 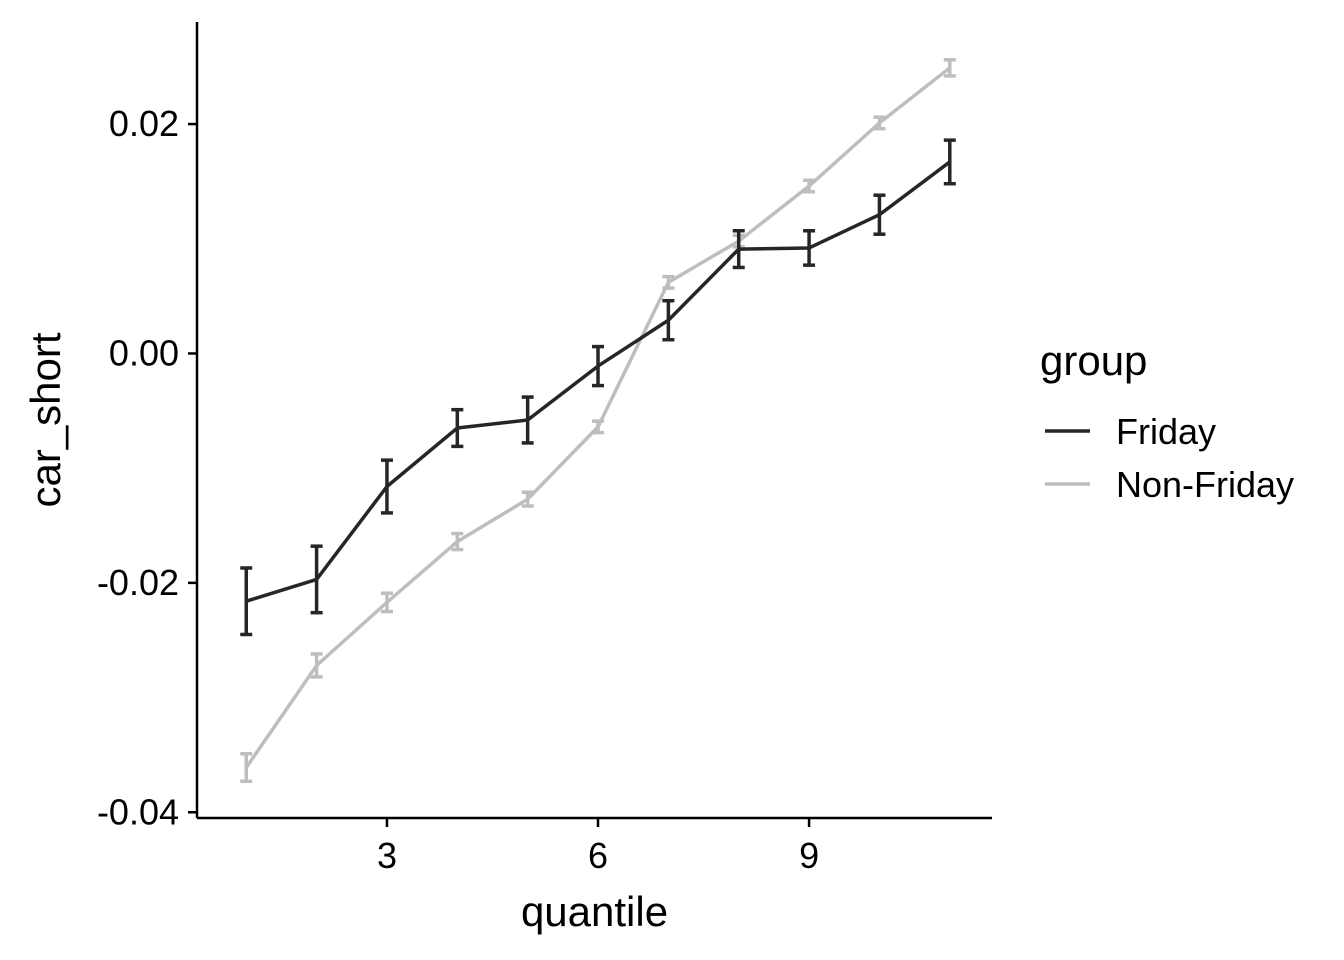 What do you see at coordinates (147, 467) in the screenshot?
I see `y-axis-ticks: -0.04 -0.02 0.00 0.02` at bounding box center [147, 467].